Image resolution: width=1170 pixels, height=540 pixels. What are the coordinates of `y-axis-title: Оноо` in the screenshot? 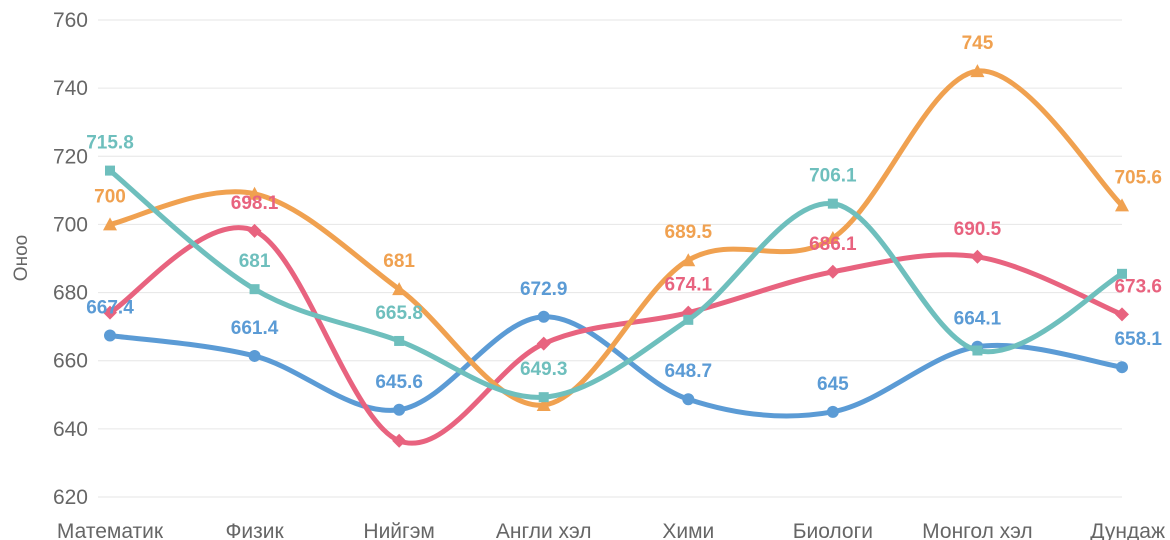 It's located at (21, 258).